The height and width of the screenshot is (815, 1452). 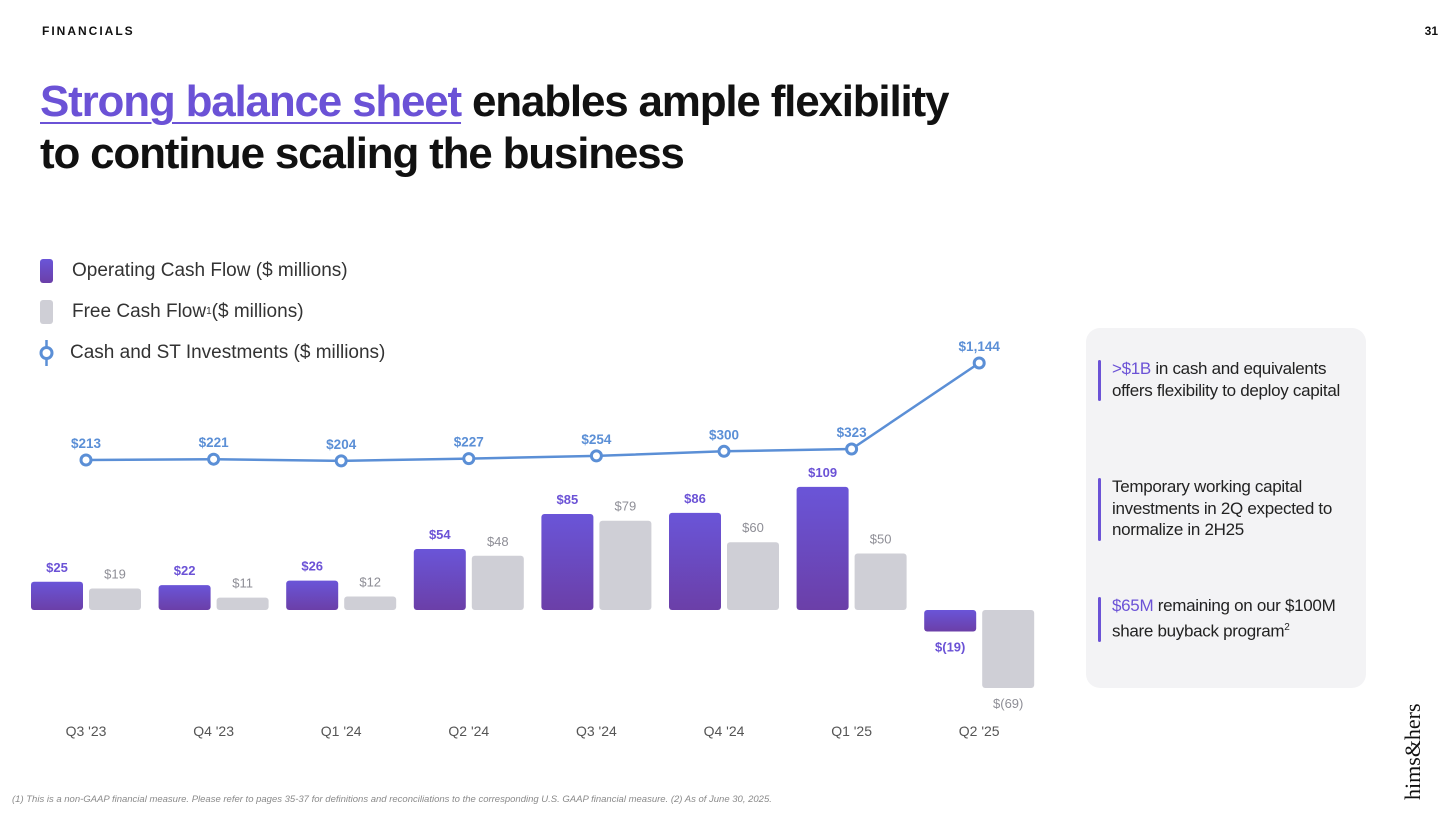 I want to click on bar-label-ocf: $54, so click(x=440, y=534).